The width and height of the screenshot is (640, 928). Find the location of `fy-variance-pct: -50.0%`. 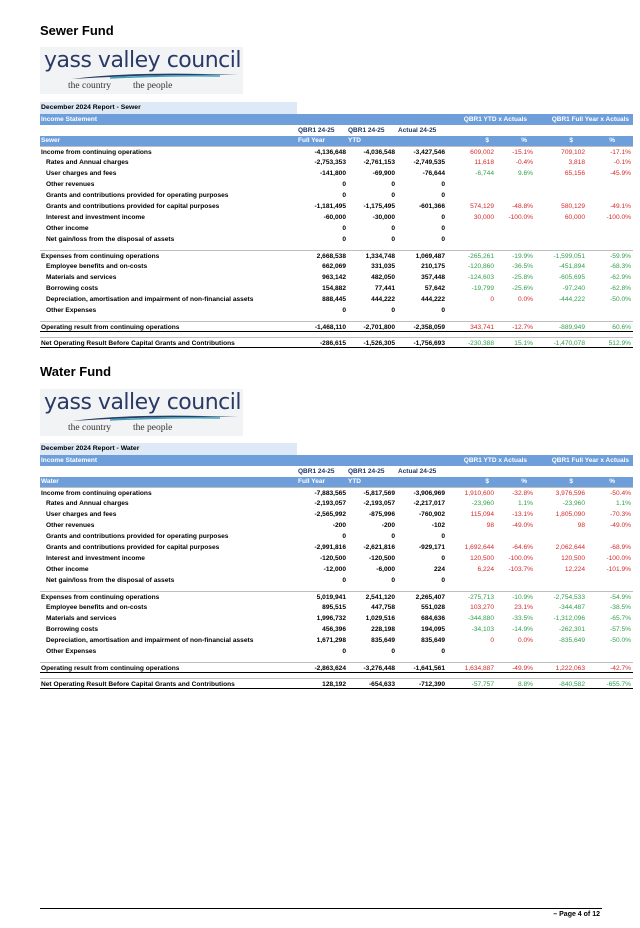

fy-variance-pct: -50.0% is located at coordinates (620, 299).